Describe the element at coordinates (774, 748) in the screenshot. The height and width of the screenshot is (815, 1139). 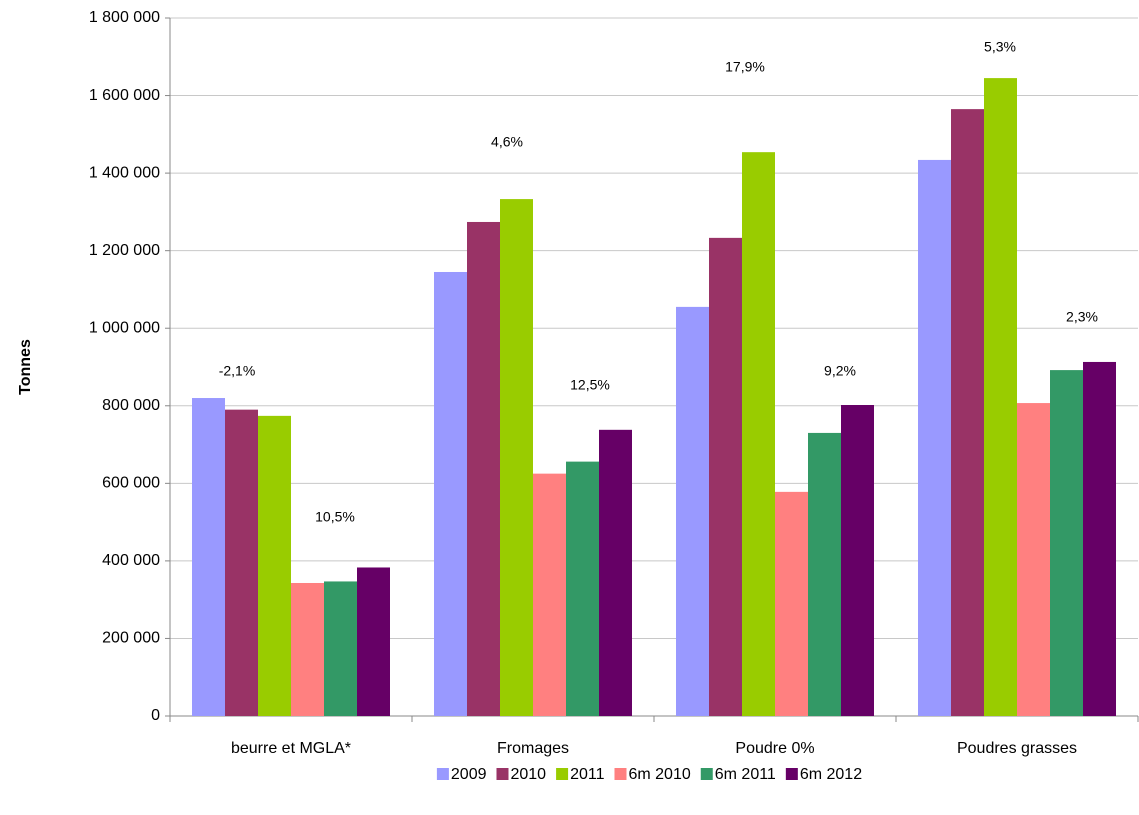
I see `x-tick-label: Poudre 0%` at that location.